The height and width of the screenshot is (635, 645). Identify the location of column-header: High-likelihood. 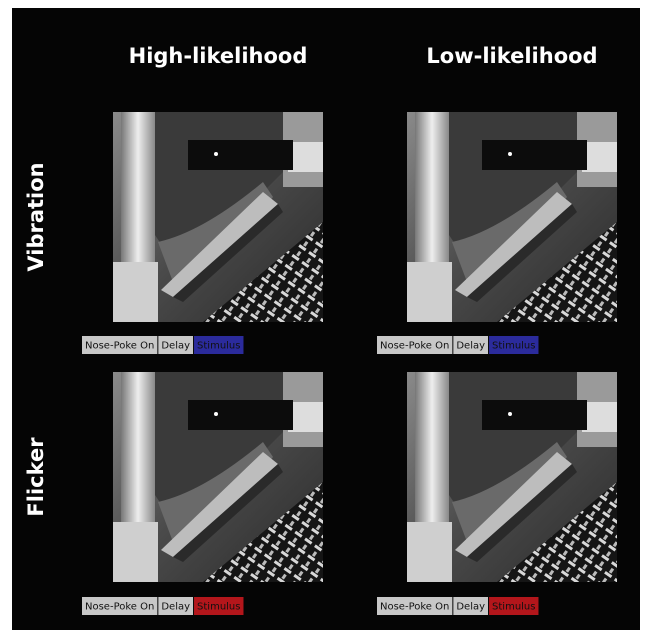
(218, 56).